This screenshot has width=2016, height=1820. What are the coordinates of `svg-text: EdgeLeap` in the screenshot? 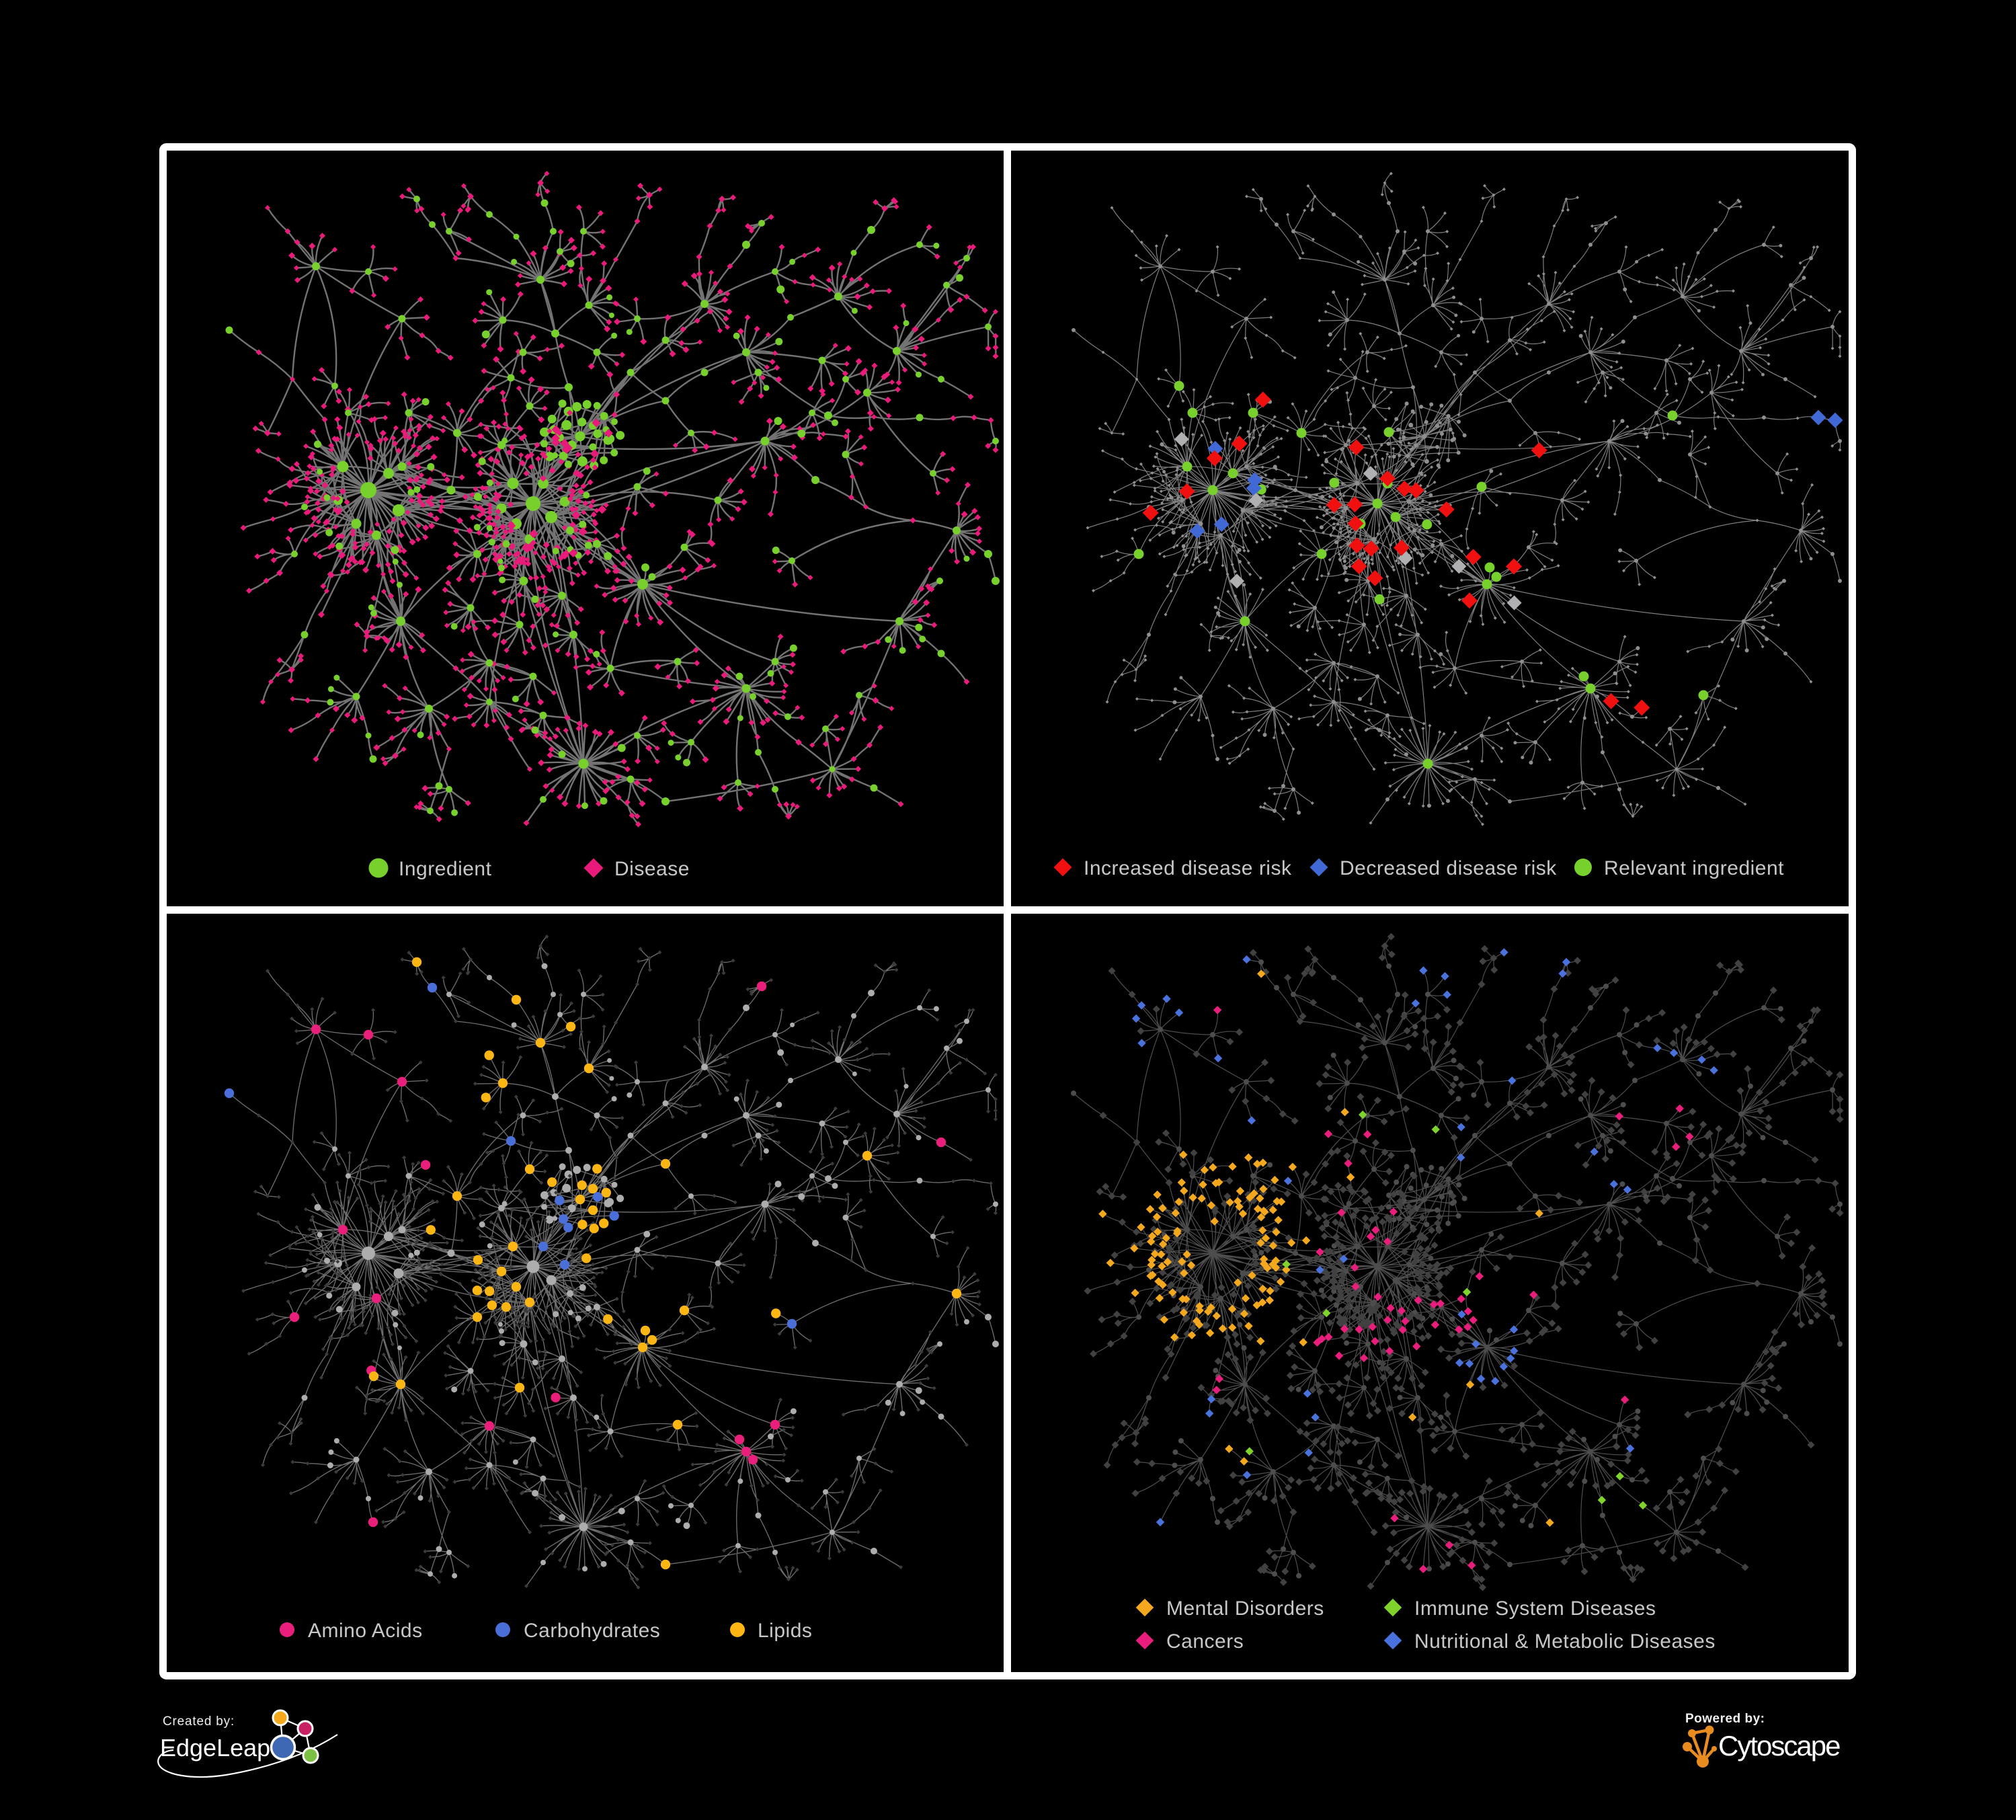 It's located at (215, 1748).